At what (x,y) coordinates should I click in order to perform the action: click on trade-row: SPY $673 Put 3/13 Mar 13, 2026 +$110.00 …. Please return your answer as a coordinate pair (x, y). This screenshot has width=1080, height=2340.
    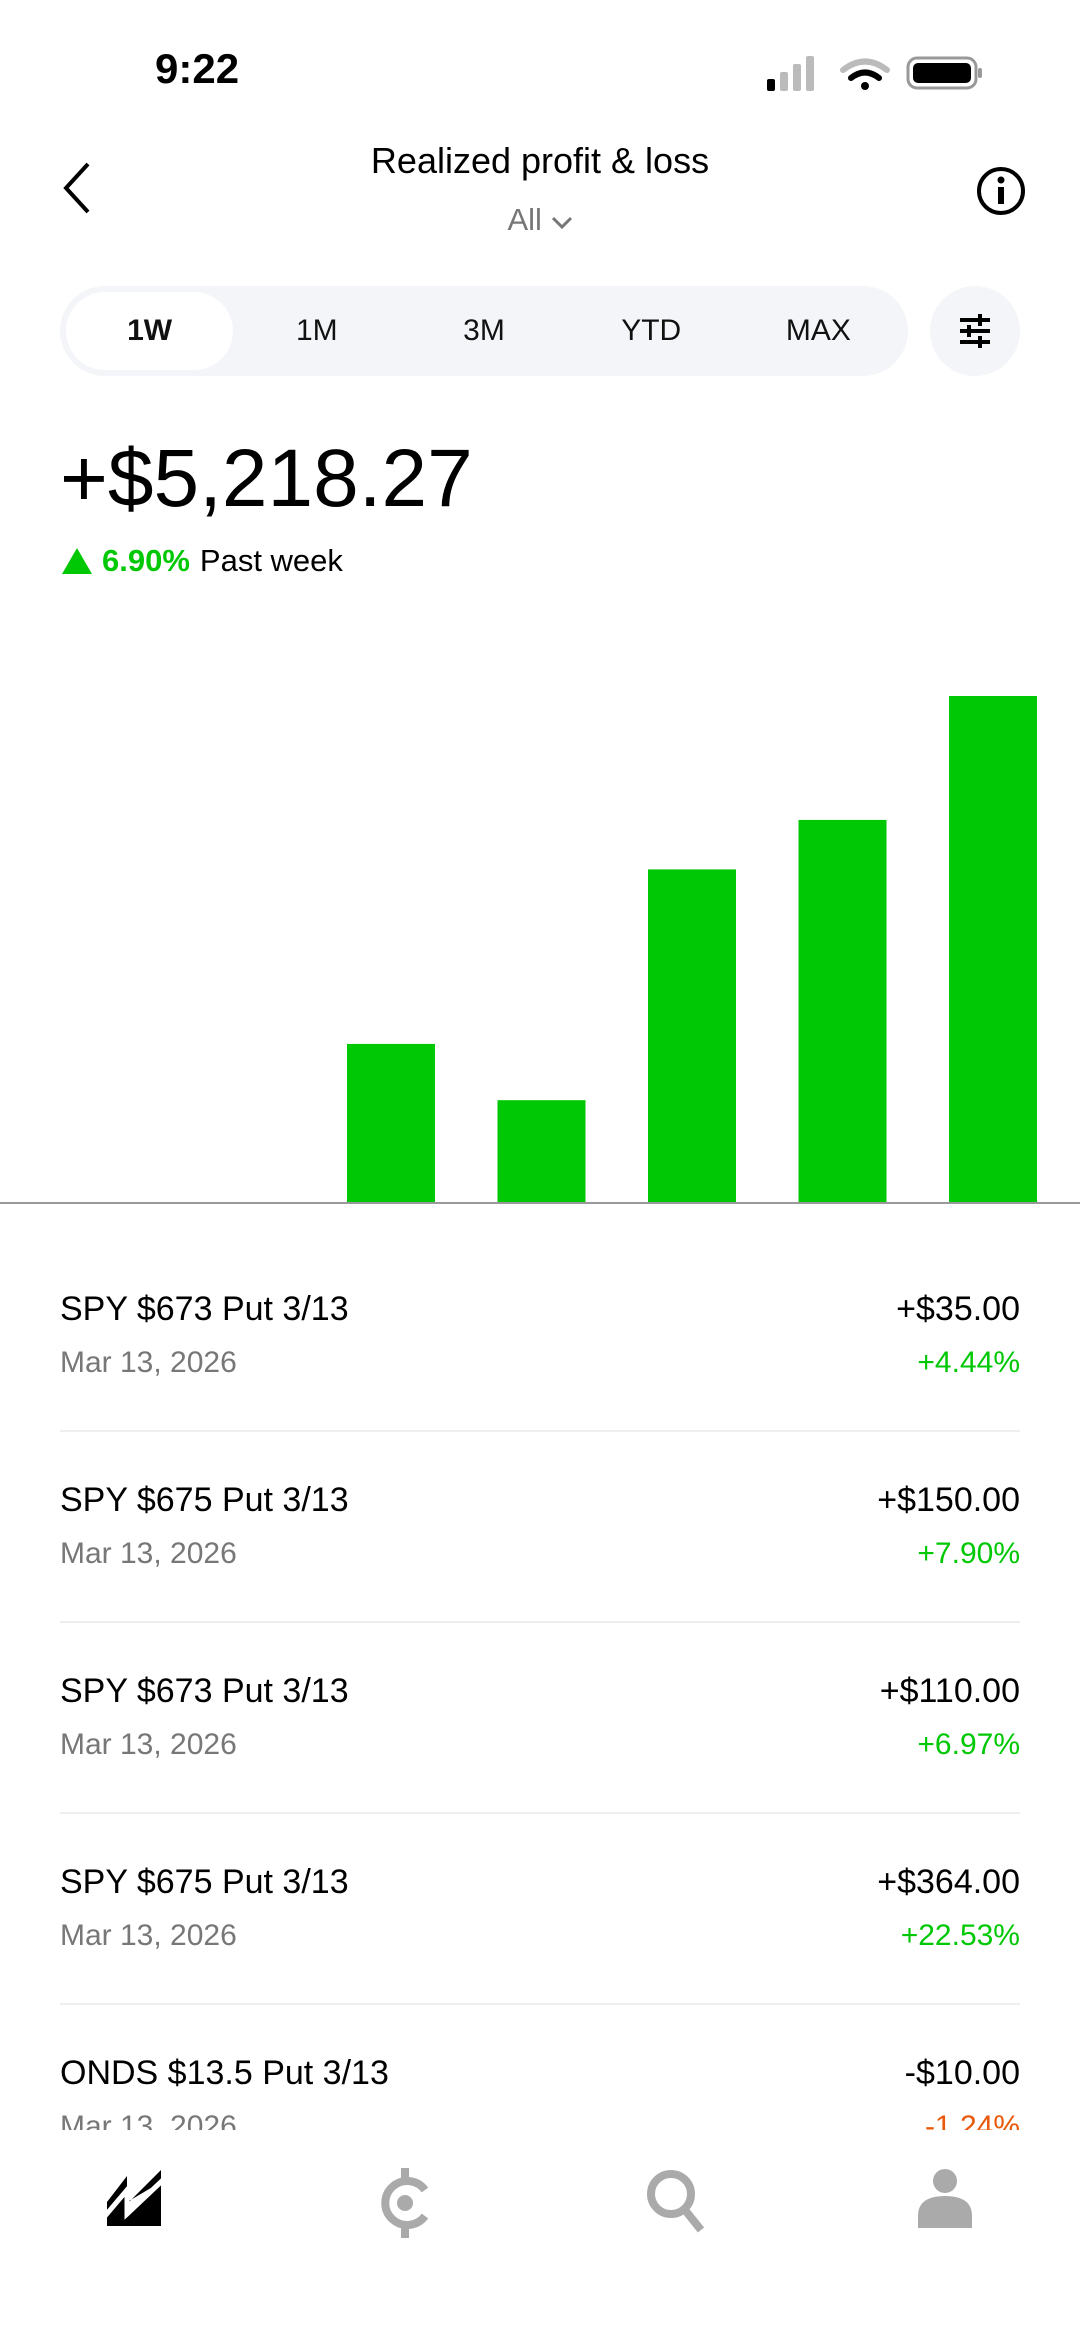
    Looking at the image, I should click on (540, 1718).